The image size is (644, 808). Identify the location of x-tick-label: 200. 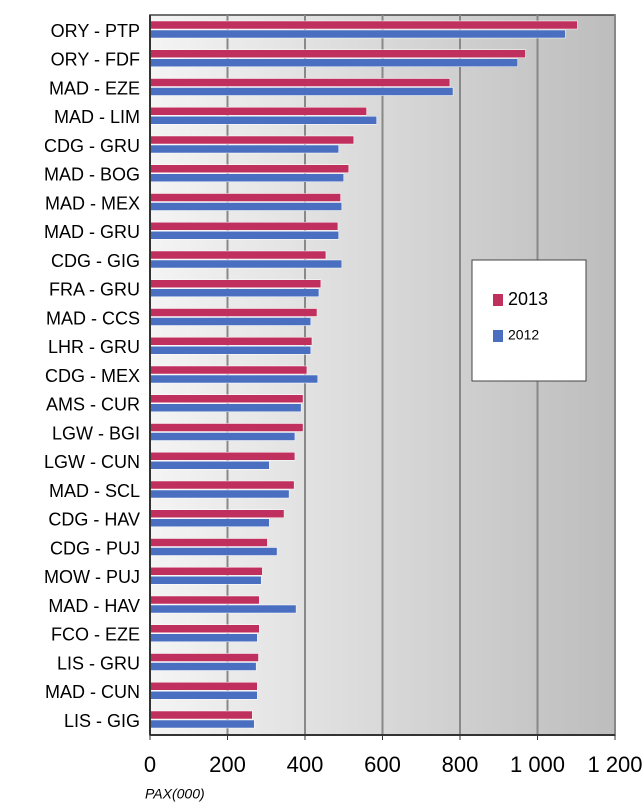
(227, 764).